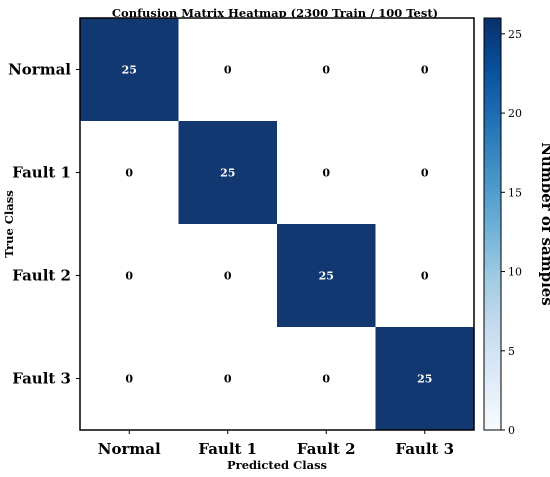 Image resolution: width=550 pixels, height=477 pixels. I want to click on x-axis-label: Predicted Class, so click(277, 465).